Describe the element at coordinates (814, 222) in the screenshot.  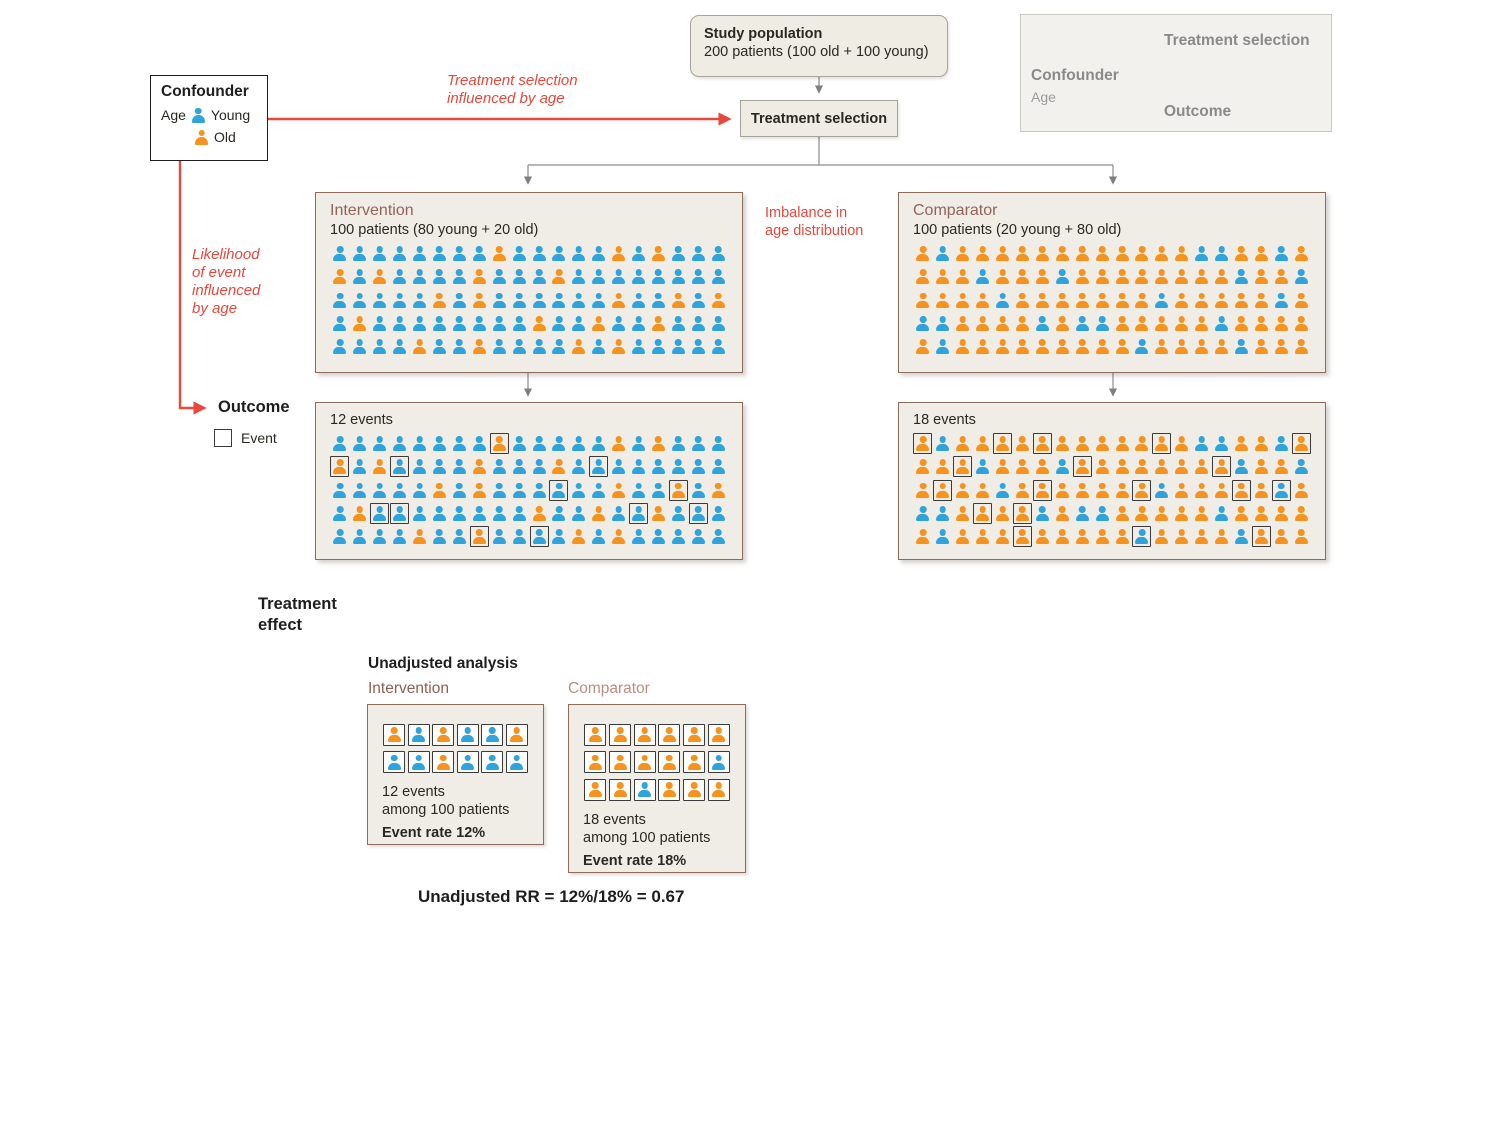
I see `note-imbalance: Imbalance in age distribution` at that location.